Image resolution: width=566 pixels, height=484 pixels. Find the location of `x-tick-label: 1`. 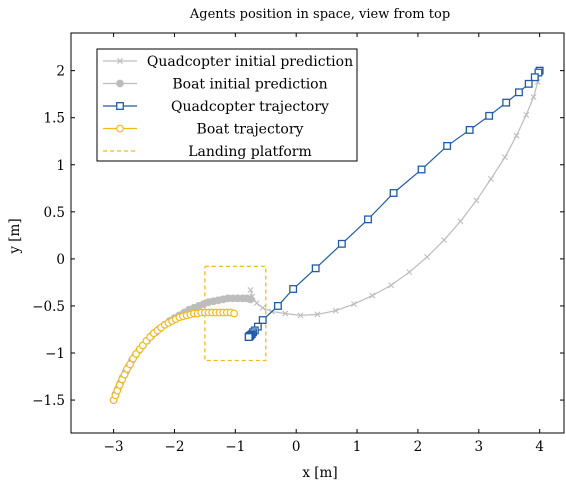

x-tick-label: 1 is located at coordinates (357, 447).